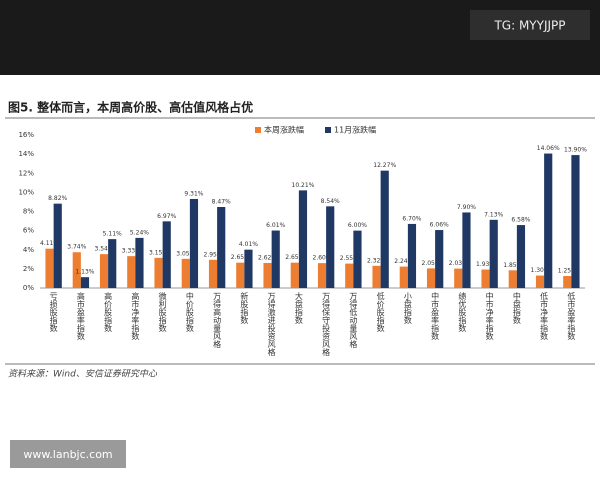 The image size is (600, 484). What do you see at coordinates (567, 271) in the screenshot?
I see `data-label: 1.25%` at bounding box center [567, 271].